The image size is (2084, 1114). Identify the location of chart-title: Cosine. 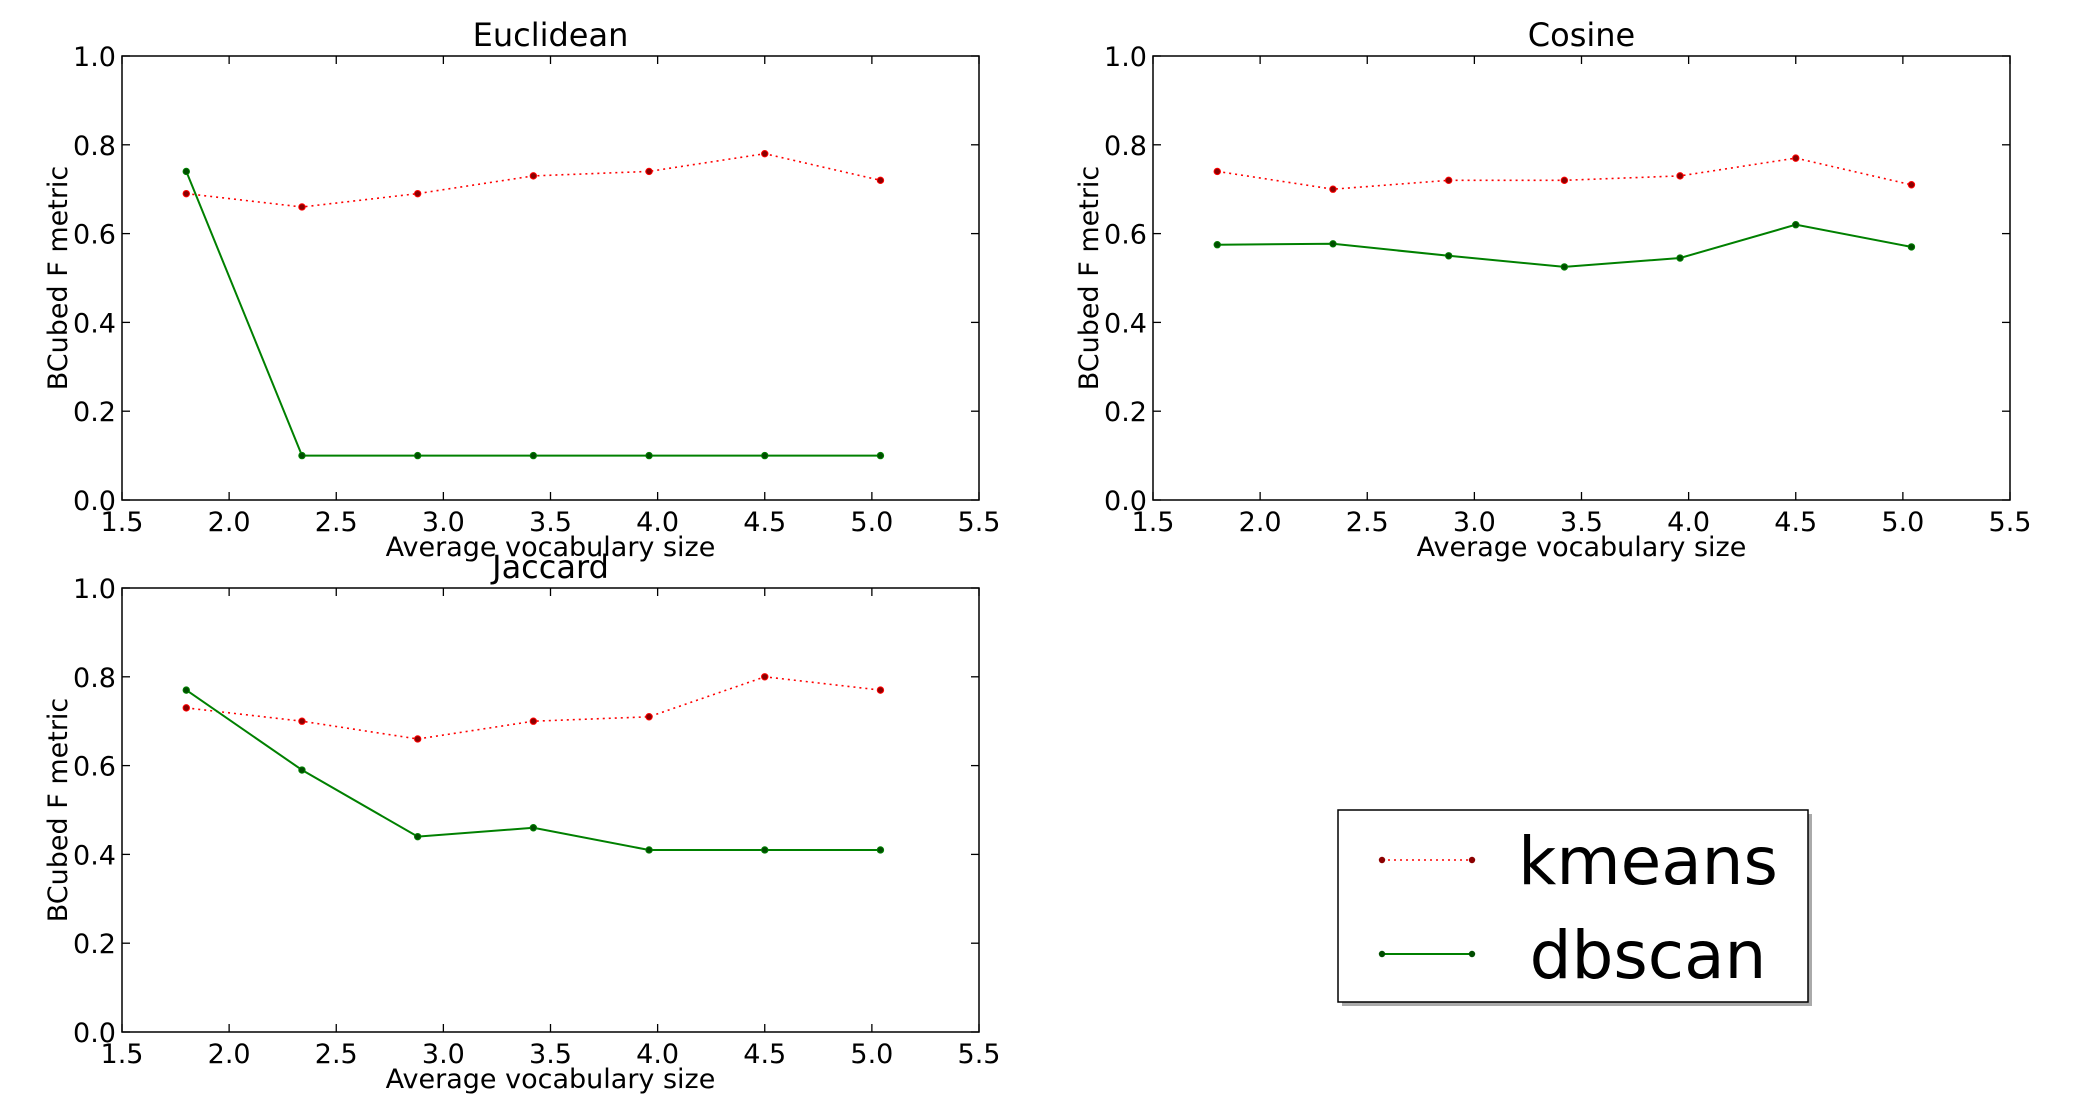
(1581, 35).